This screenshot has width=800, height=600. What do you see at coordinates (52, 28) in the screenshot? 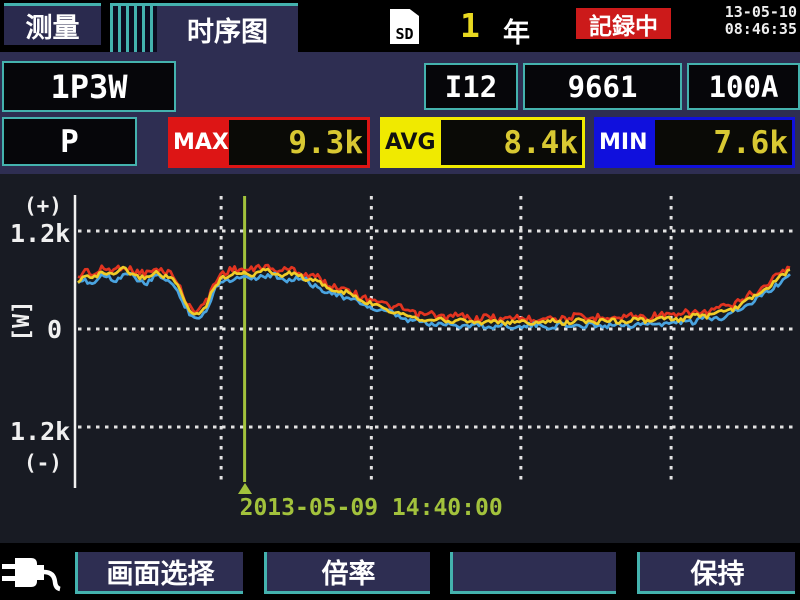
I see `tab-measure-label: 测量` at bounding box center [52, 28].